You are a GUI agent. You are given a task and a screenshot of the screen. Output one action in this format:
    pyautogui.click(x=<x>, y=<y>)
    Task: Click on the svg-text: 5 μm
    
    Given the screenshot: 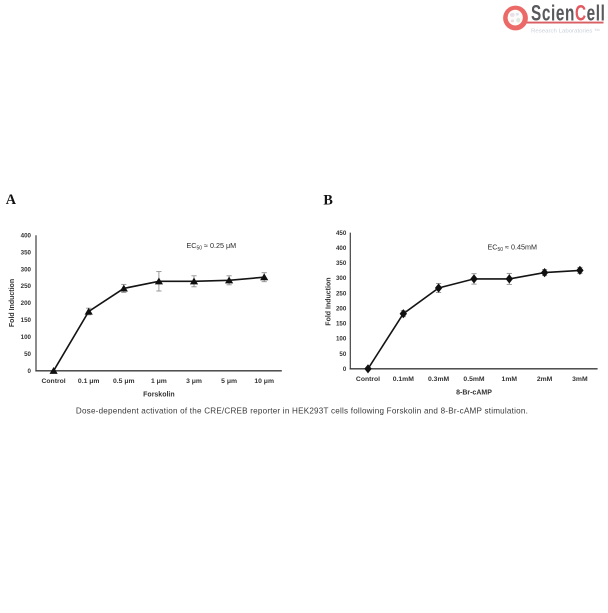 What is the action you would take?
    pyautogui.click(x=229, y=381)
    